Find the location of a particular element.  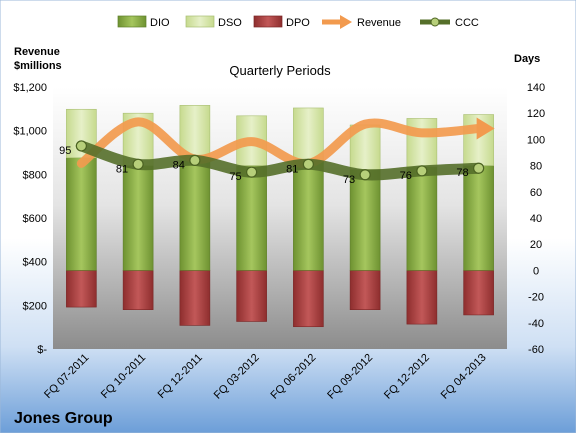

ccc-data-label: 78 is located at coordinates (462, 173).